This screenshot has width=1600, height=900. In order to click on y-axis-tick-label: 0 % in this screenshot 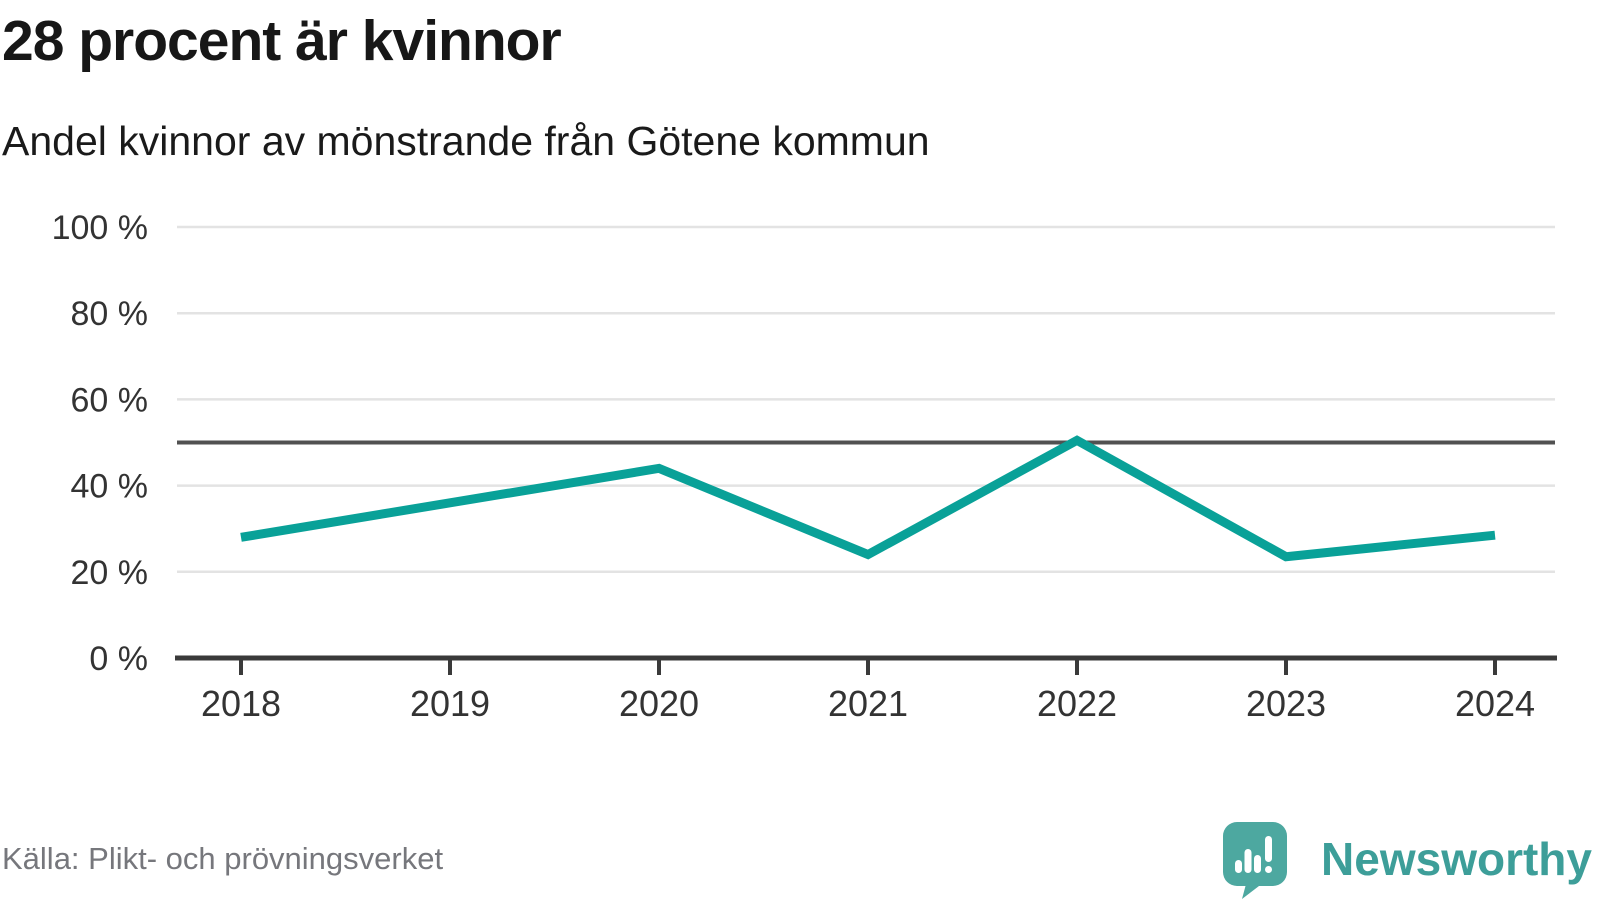, I will do `click(118, 659)`.